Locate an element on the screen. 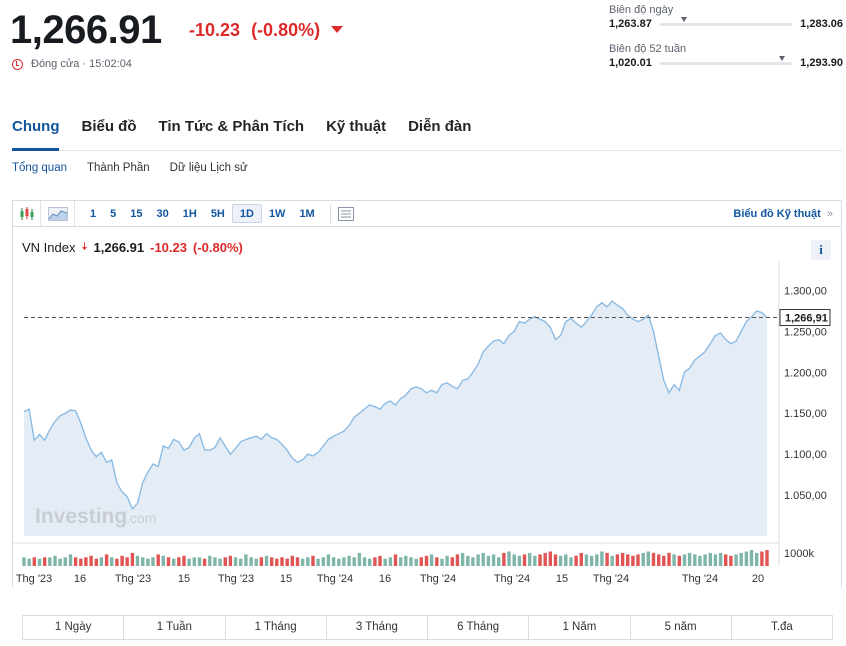  tab-forum: Diễn đàn is located at coordinates (440, 126).